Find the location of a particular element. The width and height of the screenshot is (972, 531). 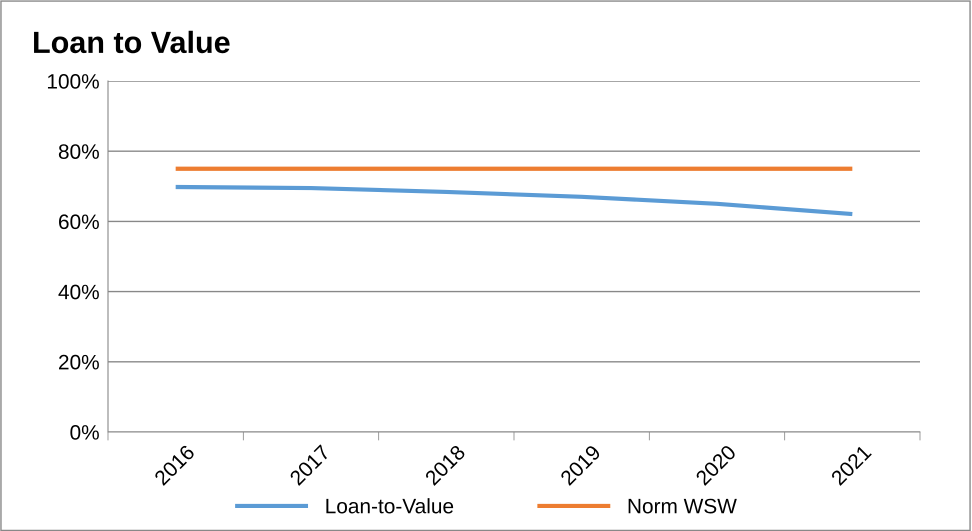

y-tick-label: 0% is located at coordinates (84, 432).